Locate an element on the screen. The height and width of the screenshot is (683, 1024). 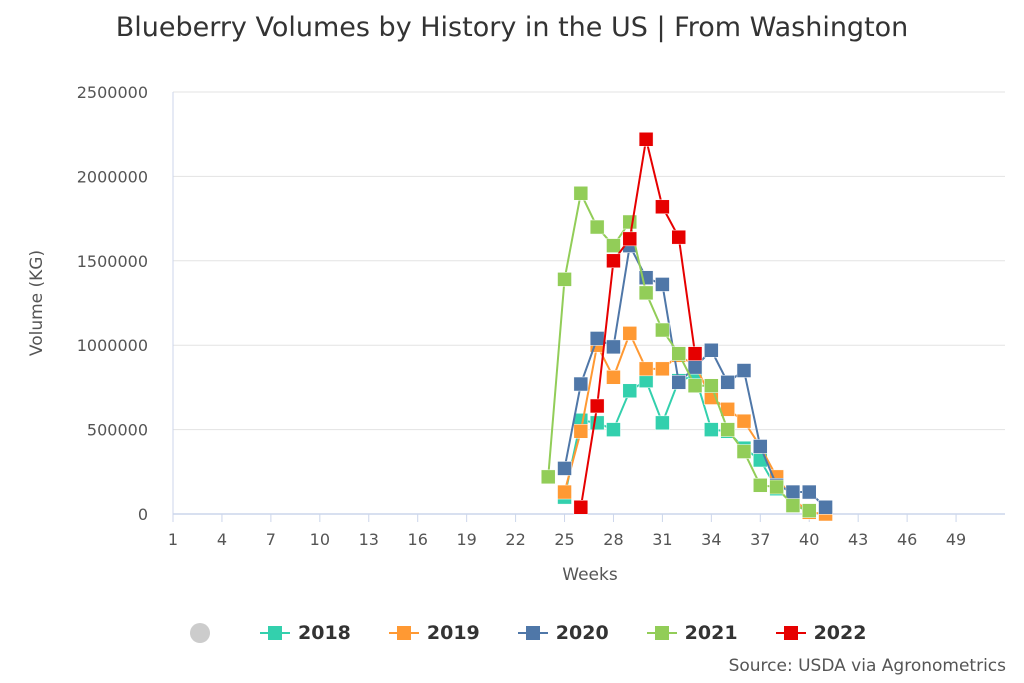
x-tick-label: 13 is located at coordinates (369, 539).